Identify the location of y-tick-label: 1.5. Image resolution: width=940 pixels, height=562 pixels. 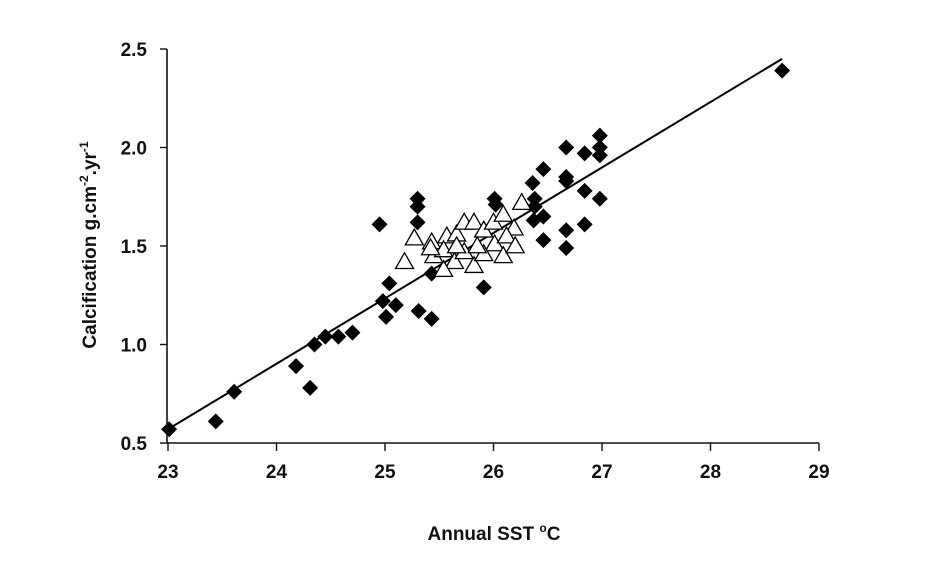
(134, 247).